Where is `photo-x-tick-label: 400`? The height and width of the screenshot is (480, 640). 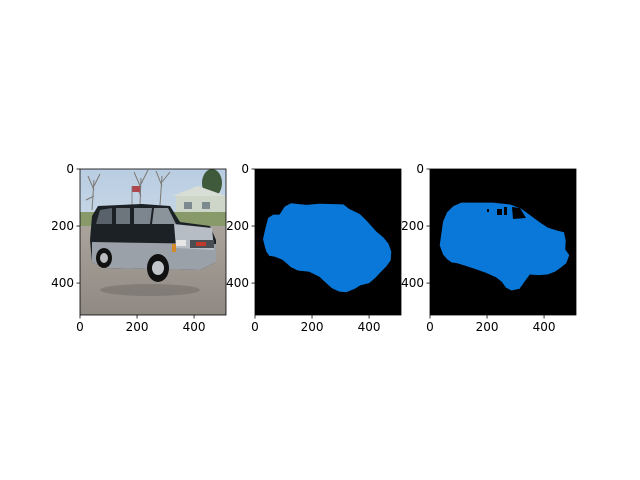
photo-x-tick-label: 400 is located at coordinates (194, 327).